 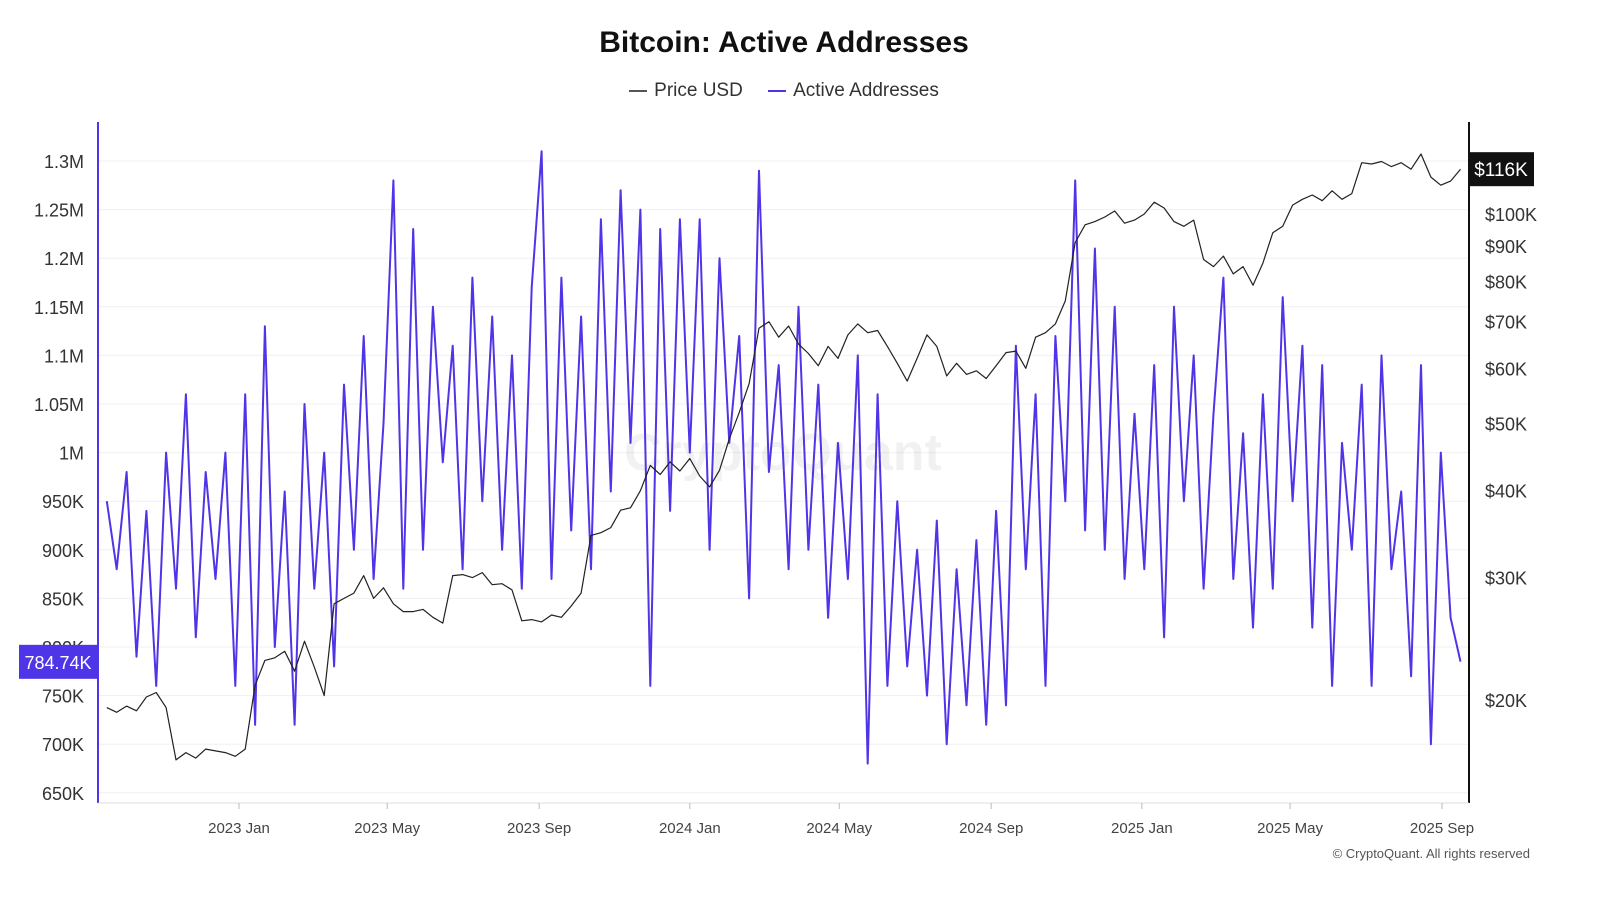 I want to click on left-tick-label: 1.15M, so click(x=59, y=308).